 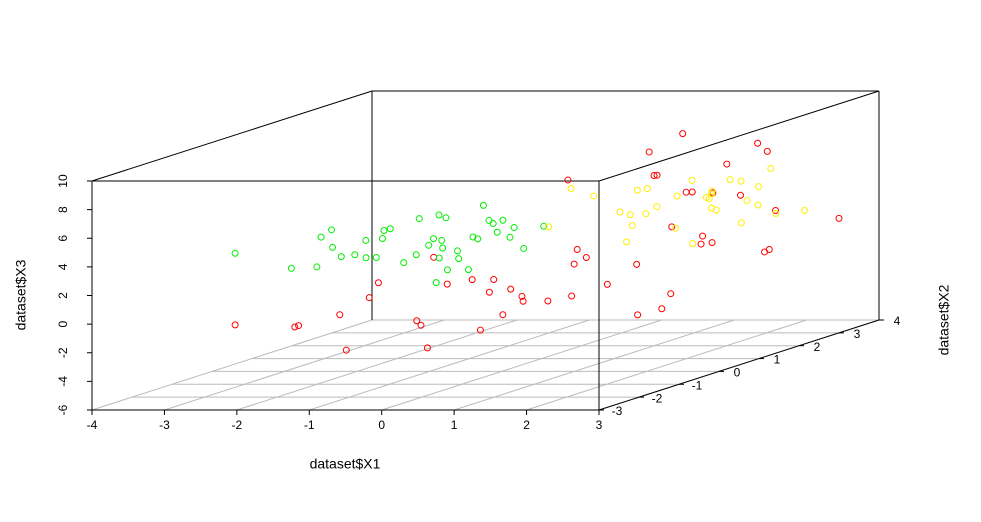 What do you see at coordinates (777, 360) in the screenshot?
I see `y-tick-label: 1` at bounding box center [777, 360].